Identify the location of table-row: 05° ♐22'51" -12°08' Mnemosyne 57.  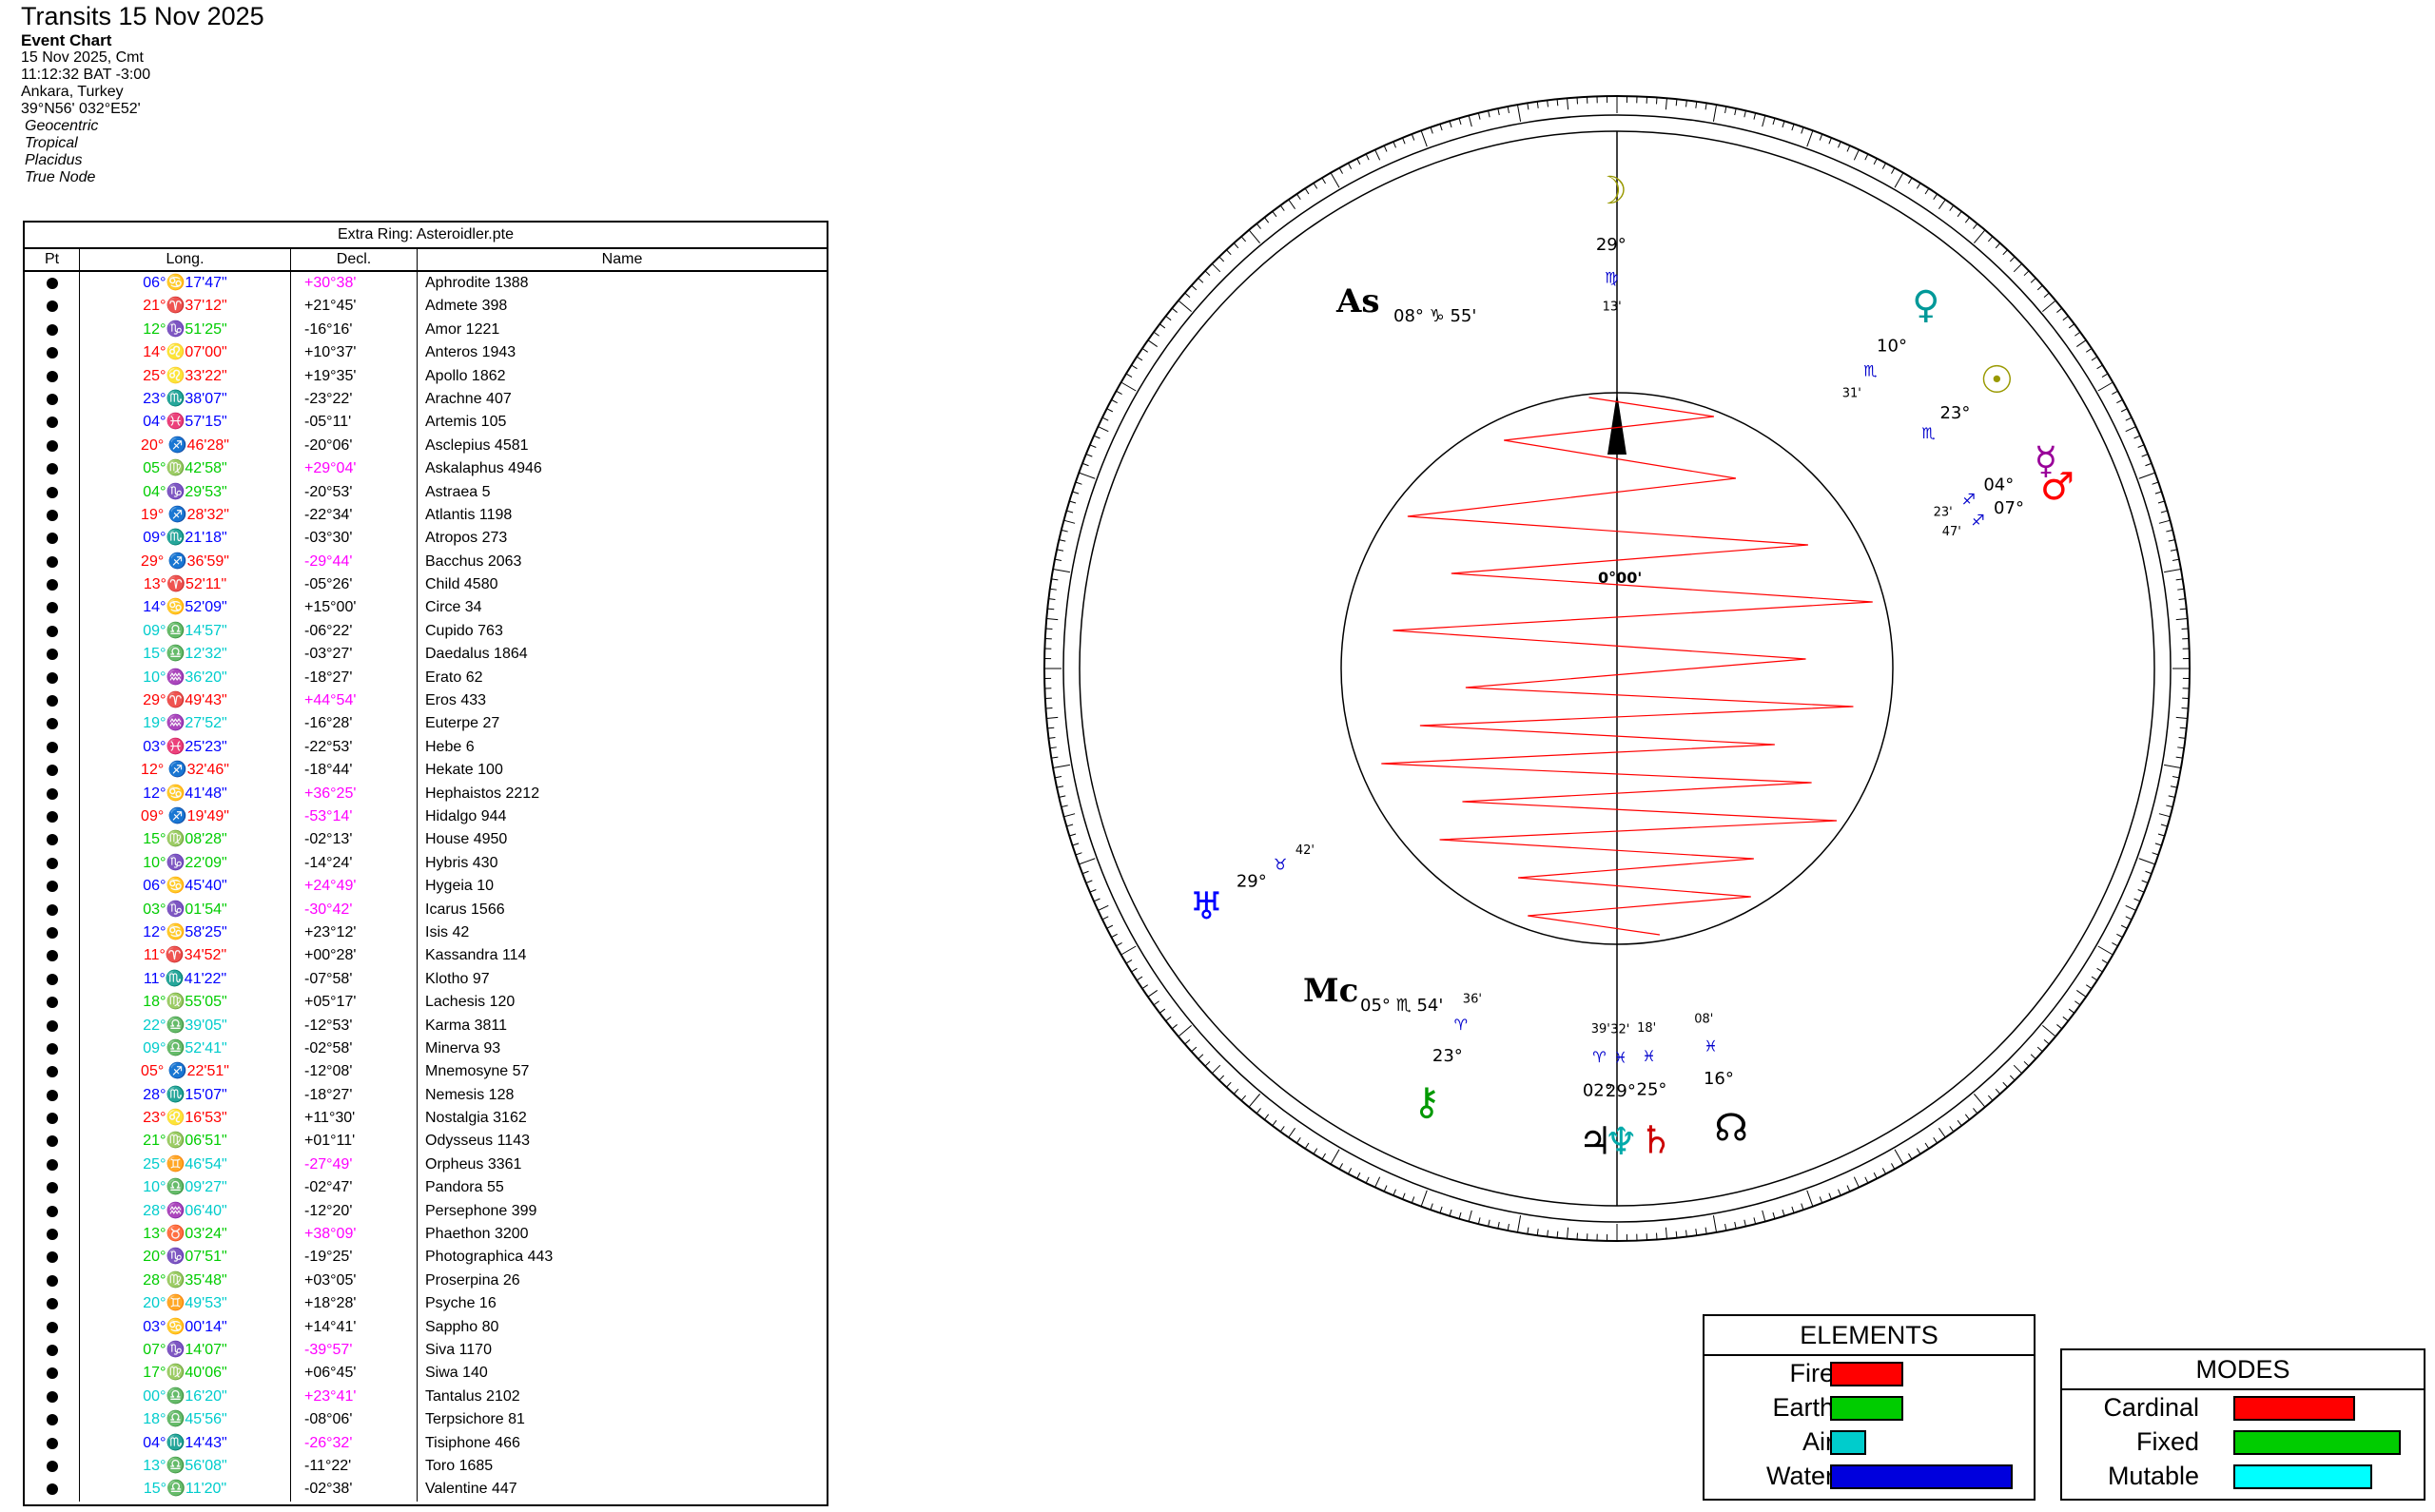
(426, 1072).